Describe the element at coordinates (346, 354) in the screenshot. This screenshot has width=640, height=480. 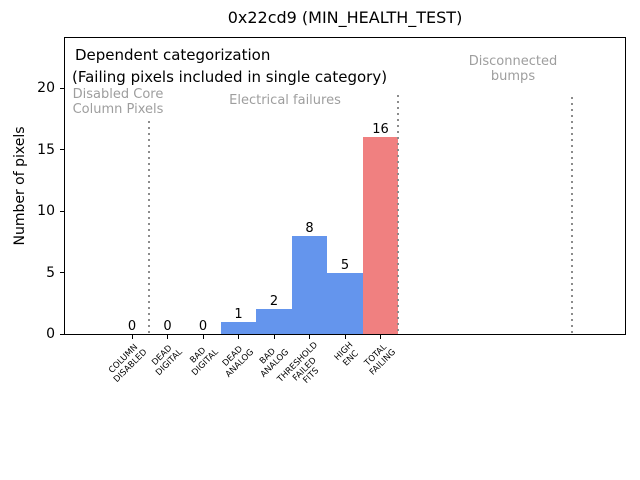
I see `x-tick-label: HIGH ENC` at that location.